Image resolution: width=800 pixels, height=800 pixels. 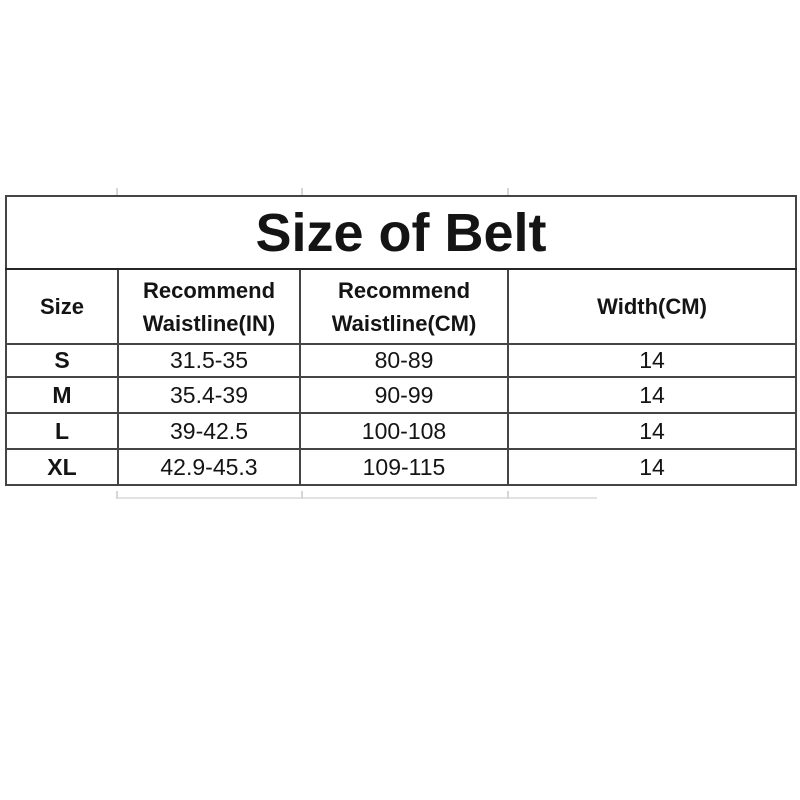 I want to click on table-row-l: L 39-42.5 100-108 14, so click(x=401, y=431).